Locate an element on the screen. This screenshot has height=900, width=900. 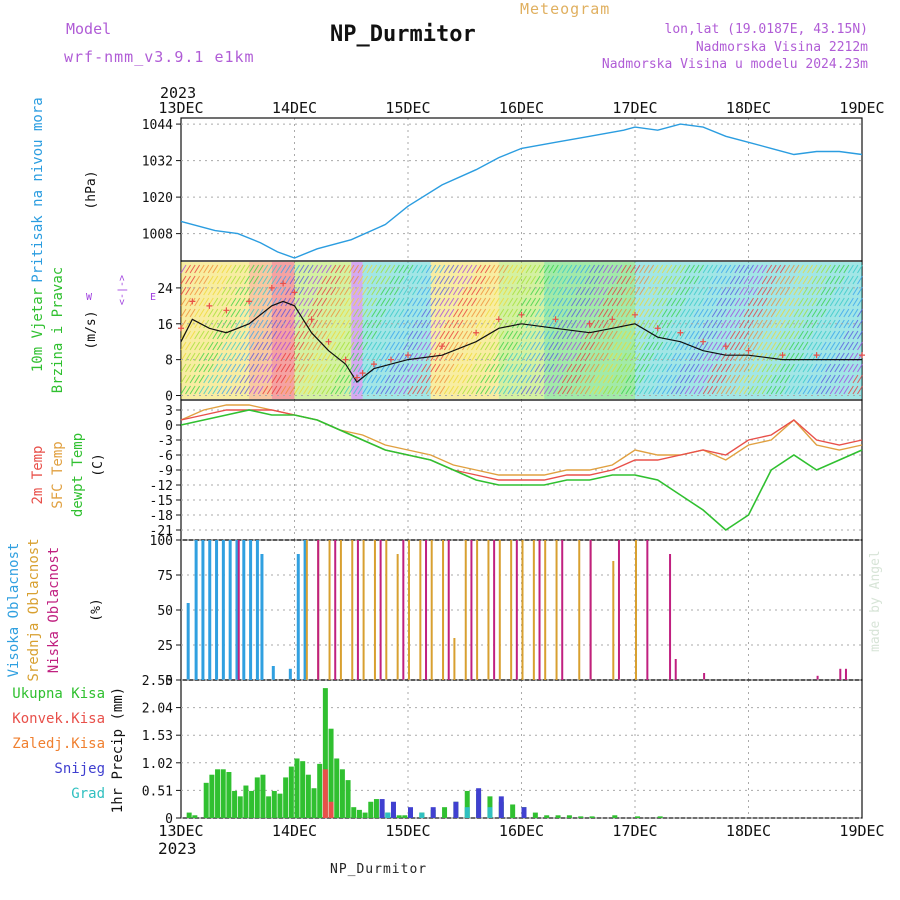
wind-field-band is located at coordinates (260, 330).